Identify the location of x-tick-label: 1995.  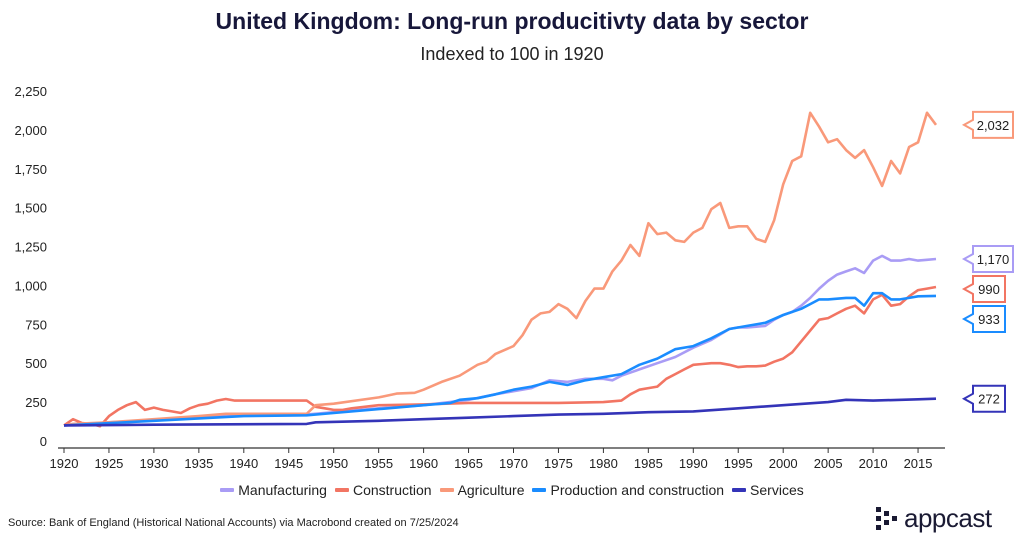
(738, 463).